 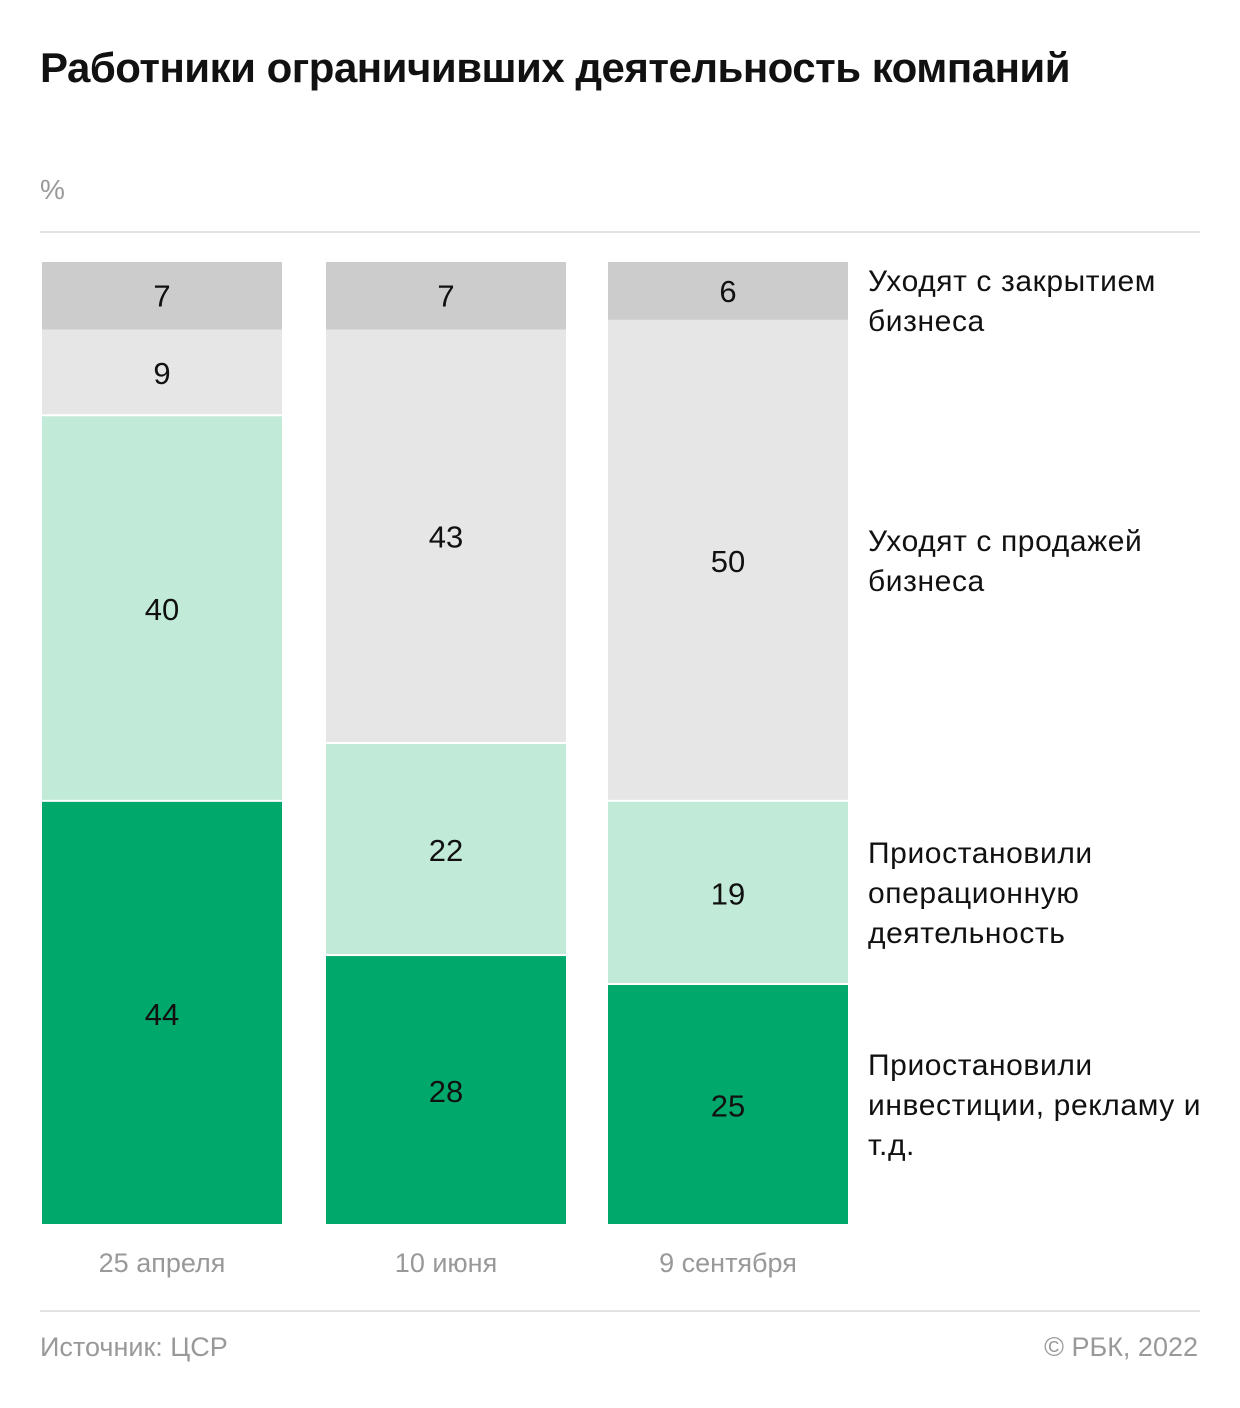 I want to click on category-label-3: 9 сентября, so click(x=728, y=1263).